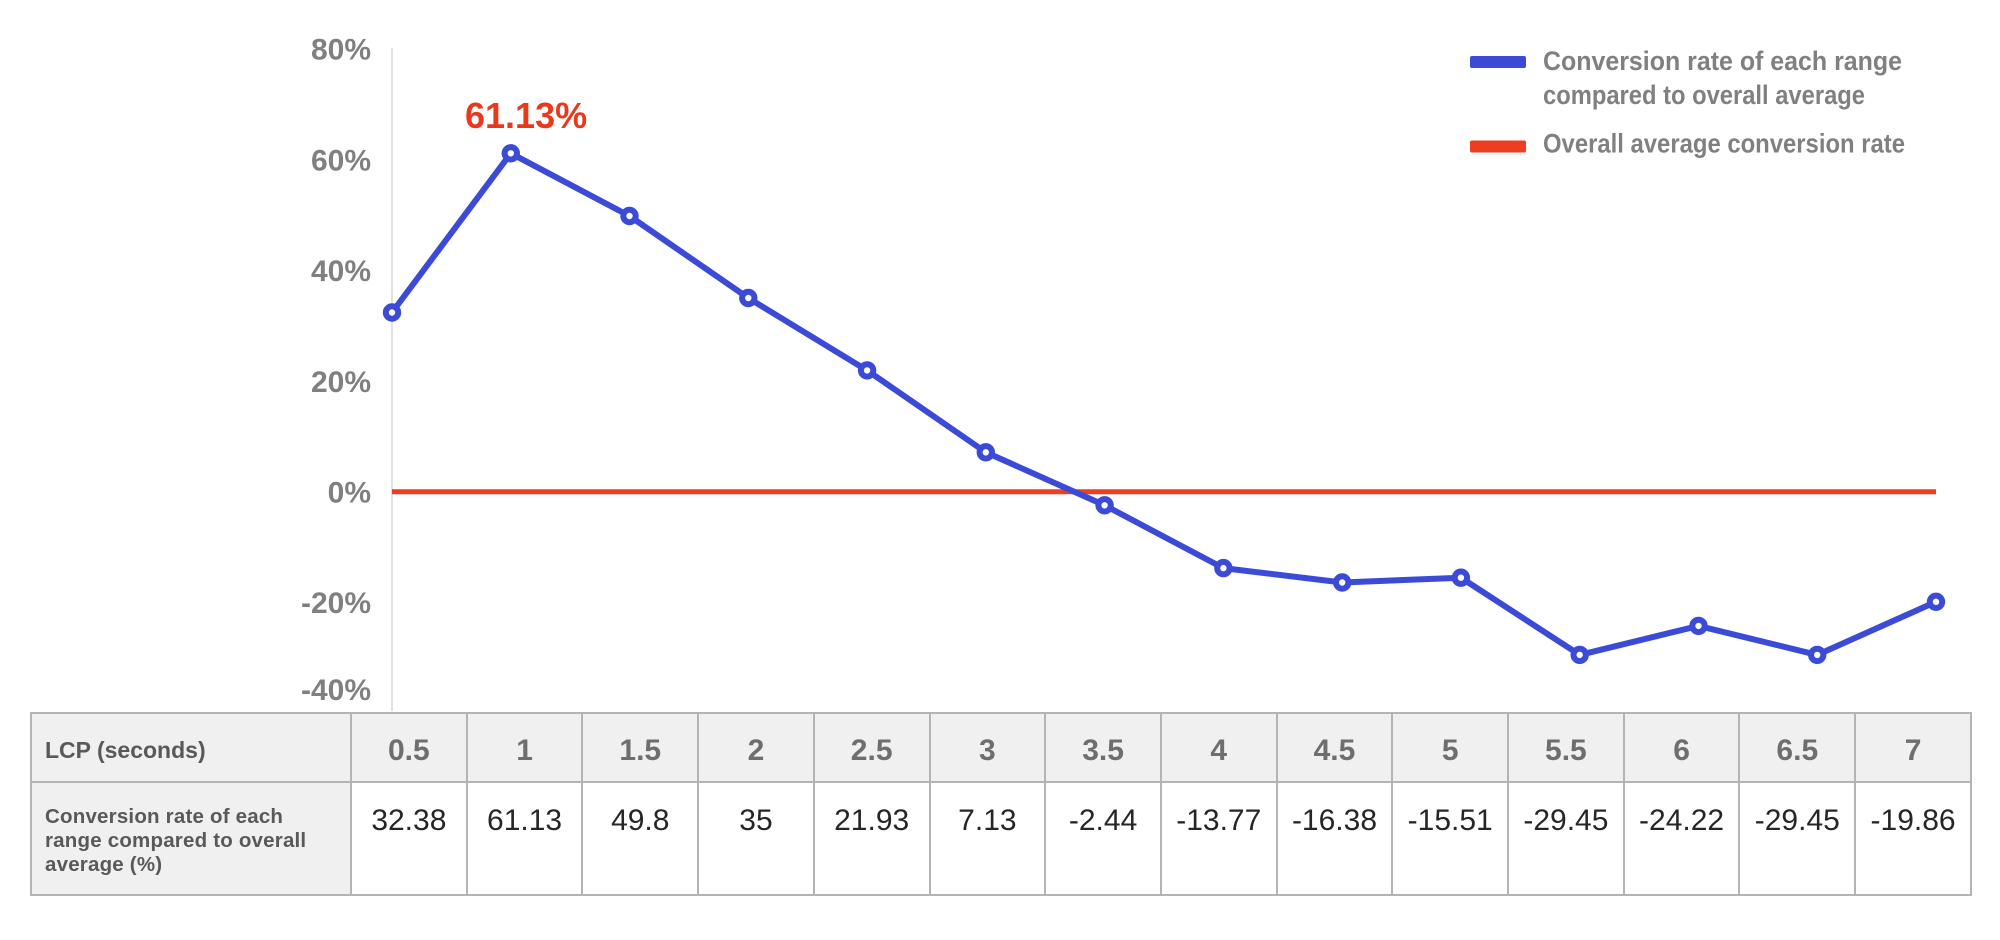  I want to click on svg-text: 20%, so click(341, 382).